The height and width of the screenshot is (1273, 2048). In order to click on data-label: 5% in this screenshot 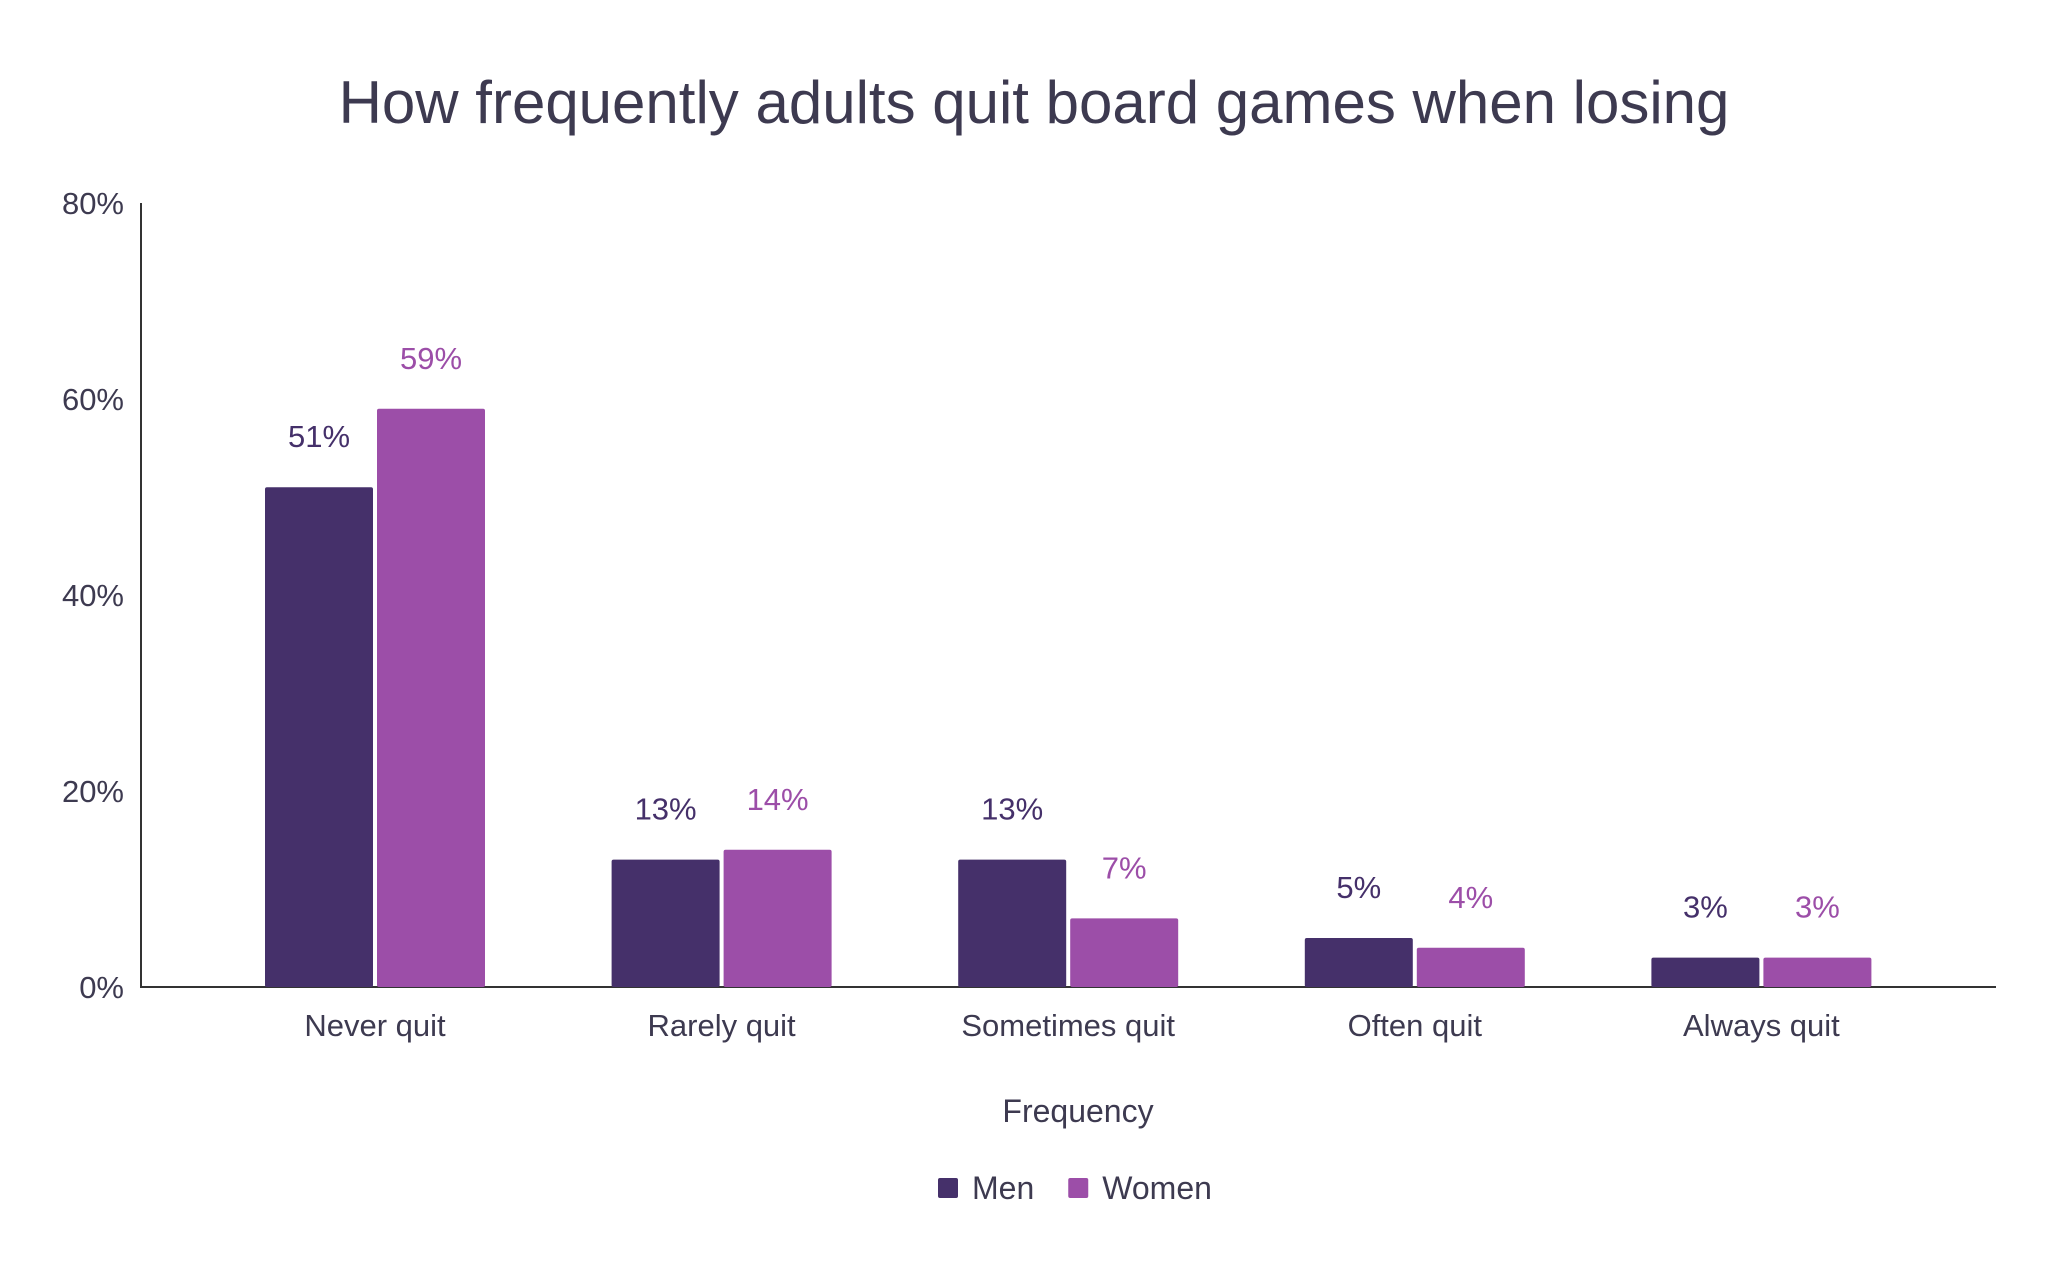, I will do `click(1358, 887)`.